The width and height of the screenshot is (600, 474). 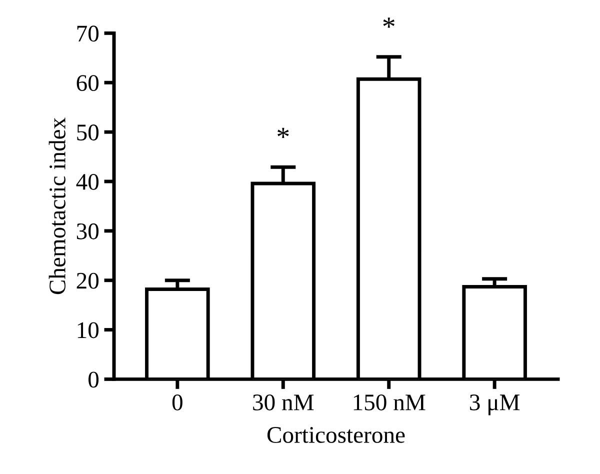 I want to click on y-tick-label: 70, so click(x=88, y=34).